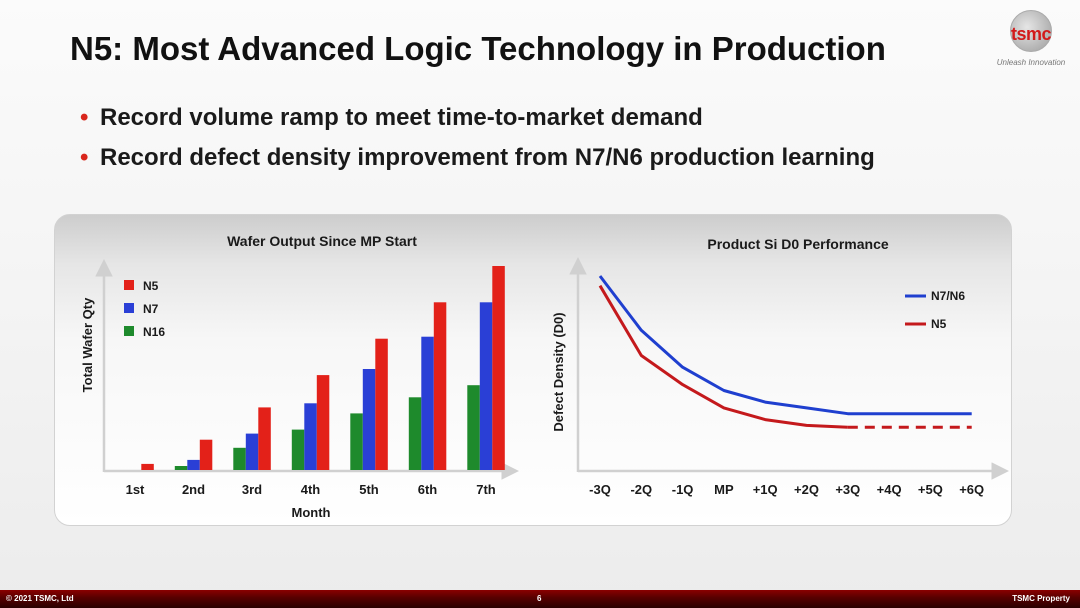 Image resolution: width=1080 pixels, height=608 pixels. What do you see at coordinates (428, 489) in the screenshot?
I see `x-tick-label: 6th` at bounding box center [428, 489].